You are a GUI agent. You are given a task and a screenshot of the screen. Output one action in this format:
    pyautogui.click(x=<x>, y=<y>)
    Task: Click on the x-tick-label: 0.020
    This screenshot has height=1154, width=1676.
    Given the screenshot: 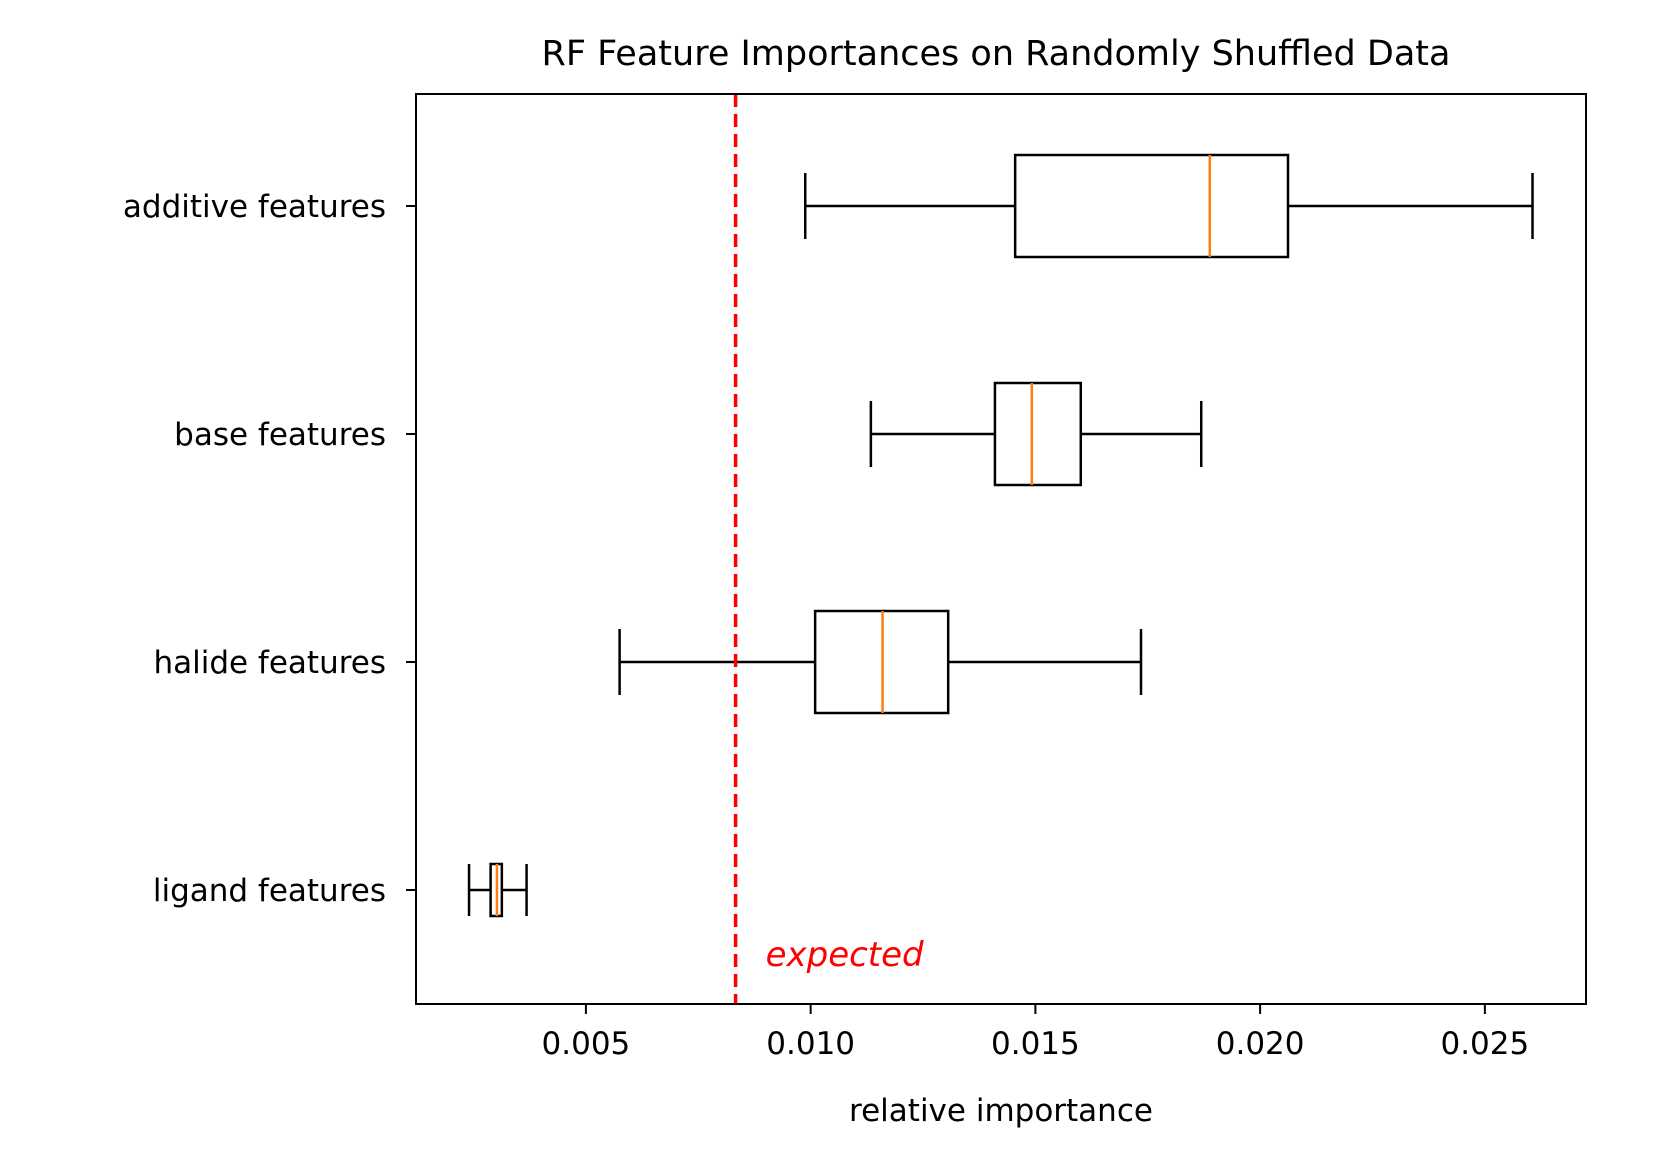 What is the action you would take?
    pyautogui.click(x=1260, y=1044)
    